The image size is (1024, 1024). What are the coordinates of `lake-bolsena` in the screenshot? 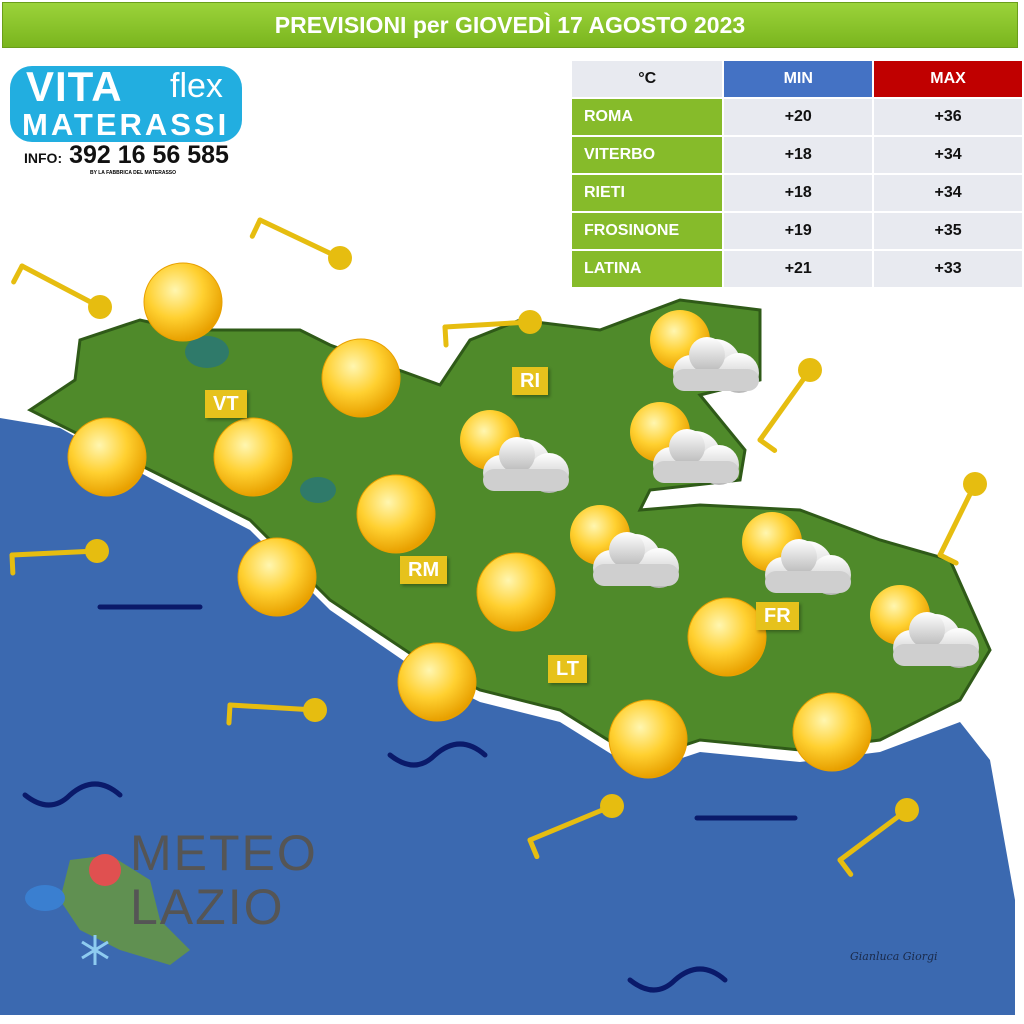 It's located at (207, 352).